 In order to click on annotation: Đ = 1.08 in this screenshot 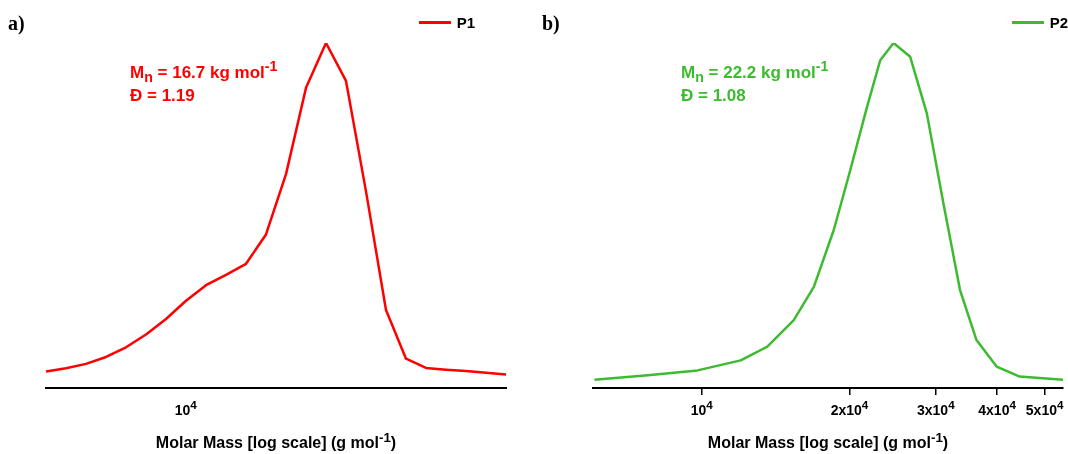, I will do `click(713, 96)`.